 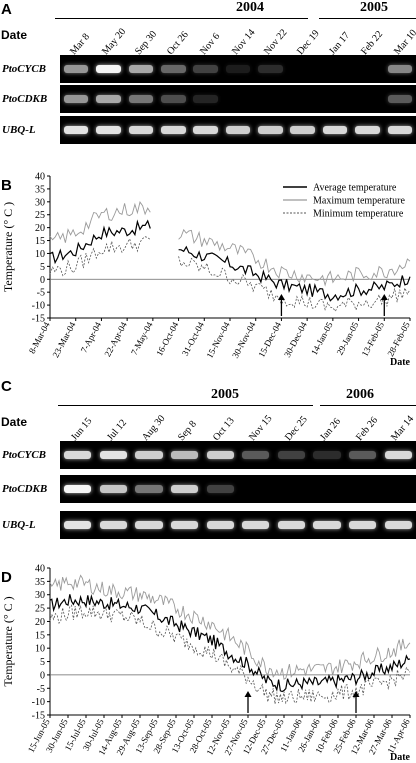 I want to click on lane-date-label: Nov 15, so click(x=260, y=428).